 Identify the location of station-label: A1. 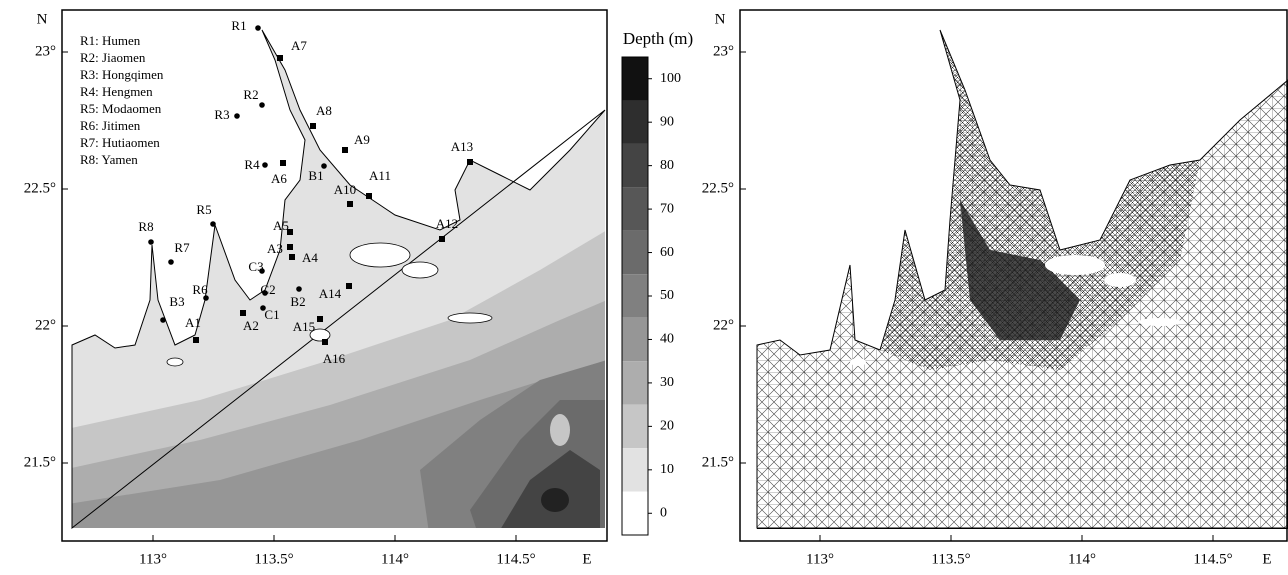
(193, 322).